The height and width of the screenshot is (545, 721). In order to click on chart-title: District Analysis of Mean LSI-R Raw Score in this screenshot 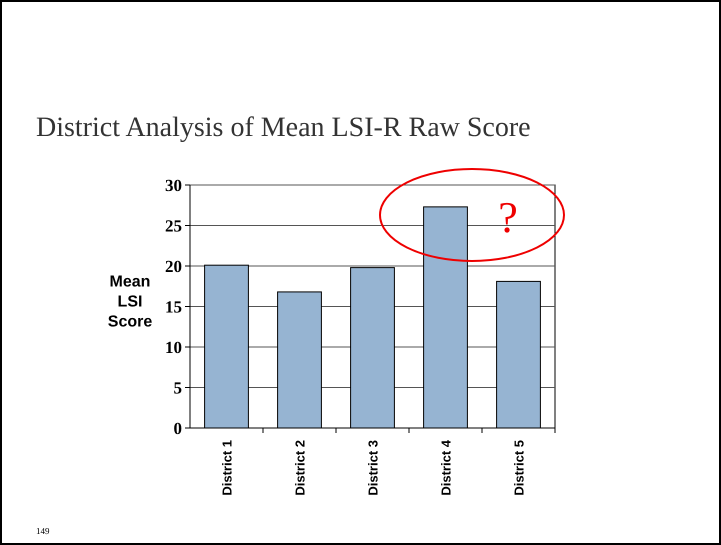, I will do `click(283, 127)`.